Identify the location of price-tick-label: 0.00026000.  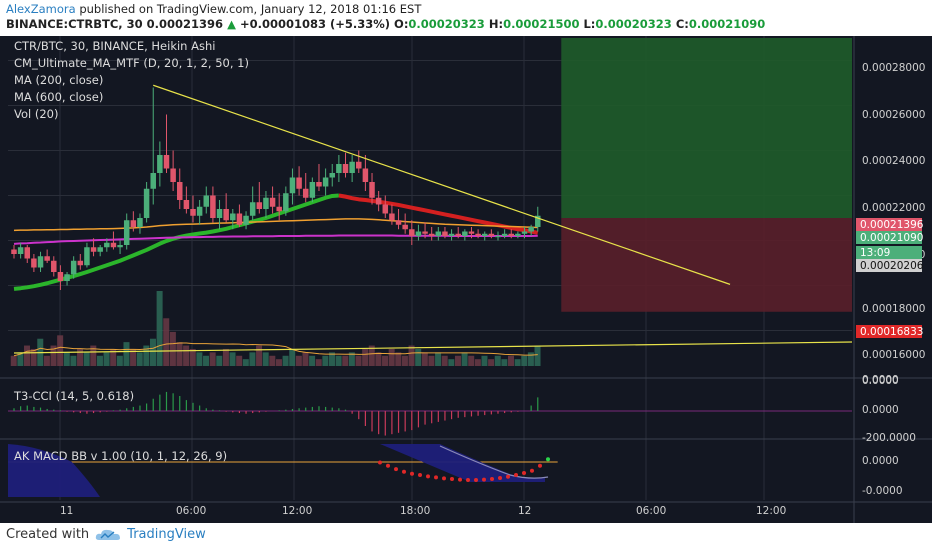
(893, 115).